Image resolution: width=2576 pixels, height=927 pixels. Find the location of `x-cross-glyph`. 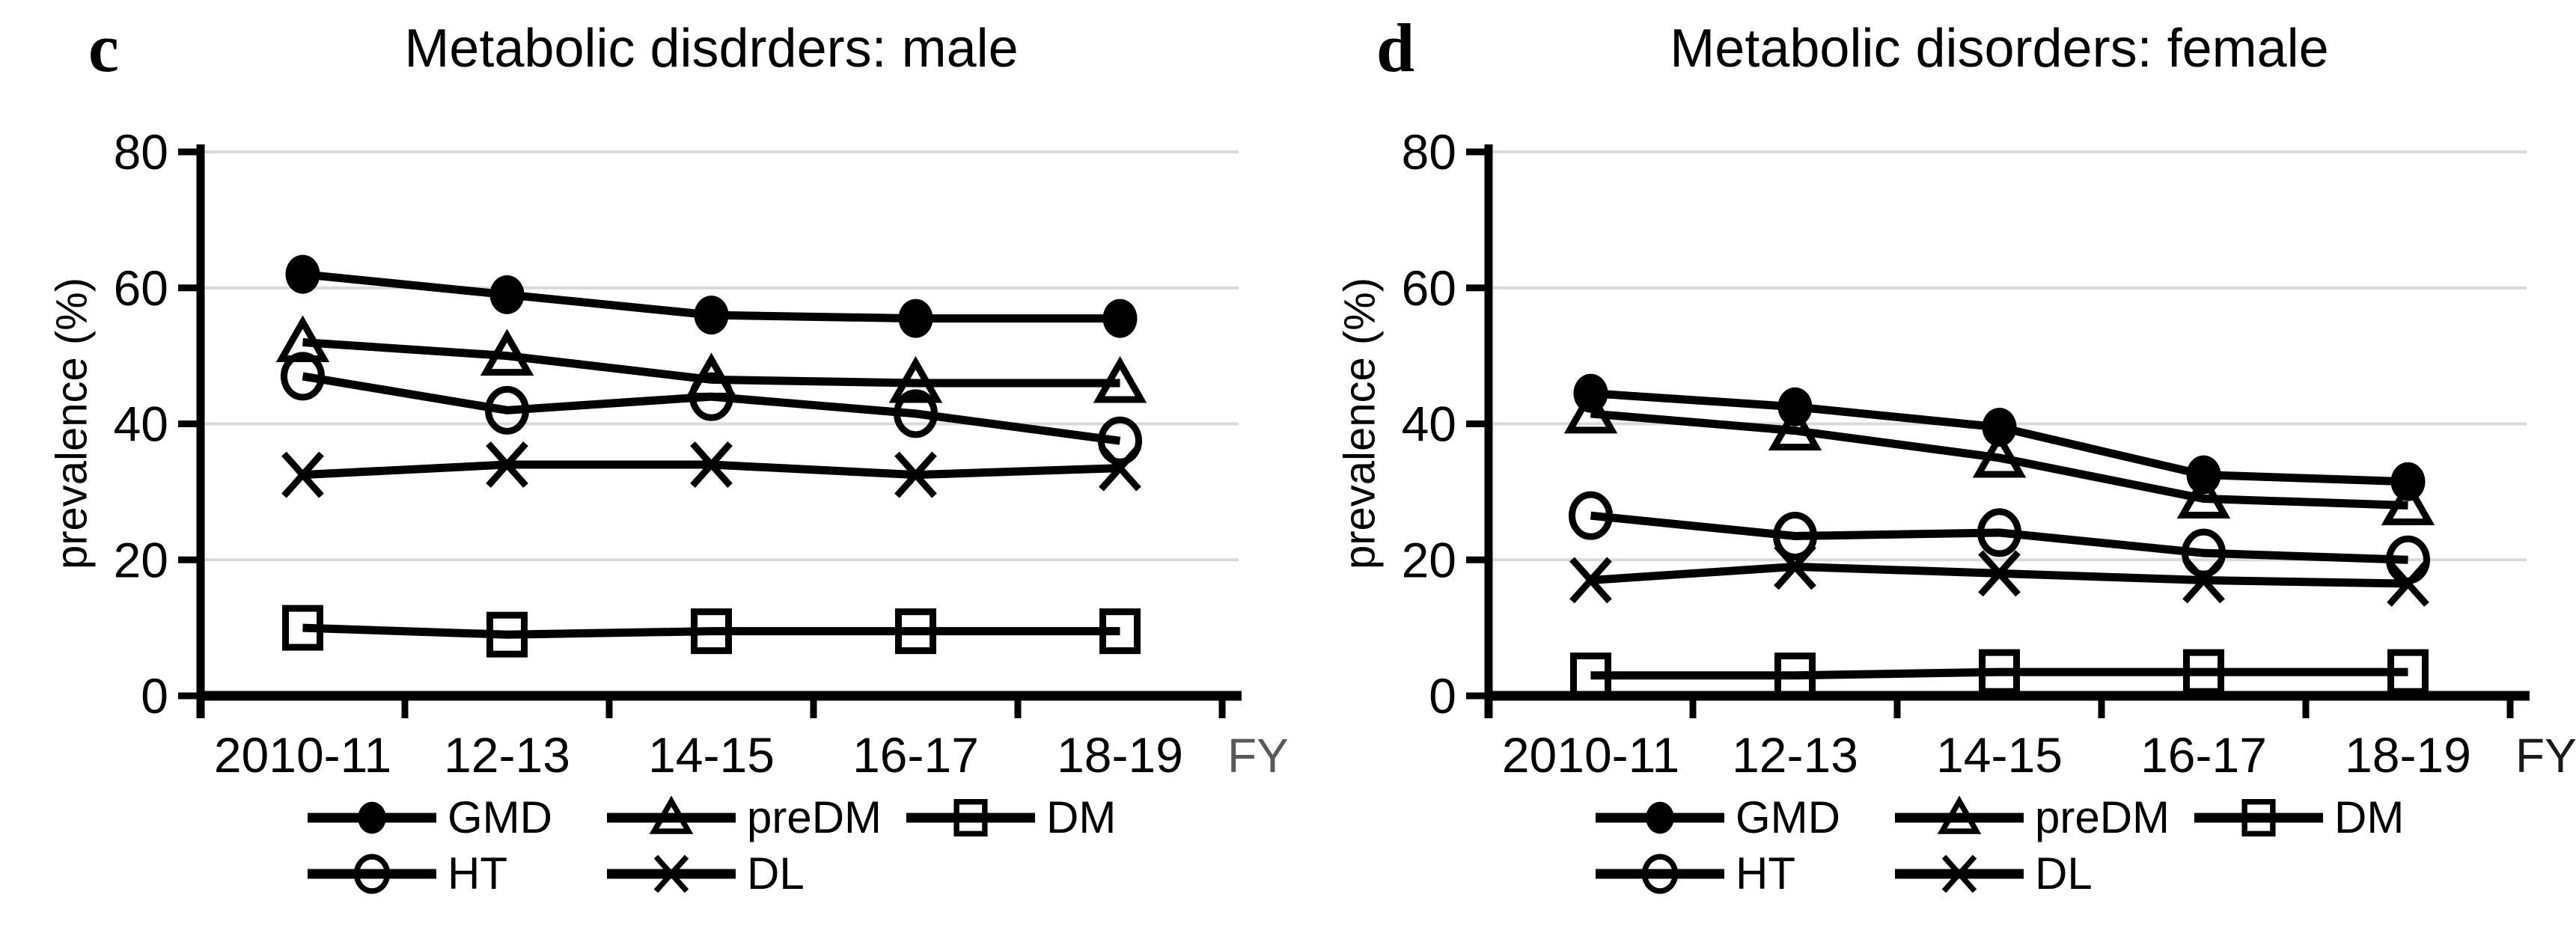

x-cross-glyph is located at coordinates (1959, 874).